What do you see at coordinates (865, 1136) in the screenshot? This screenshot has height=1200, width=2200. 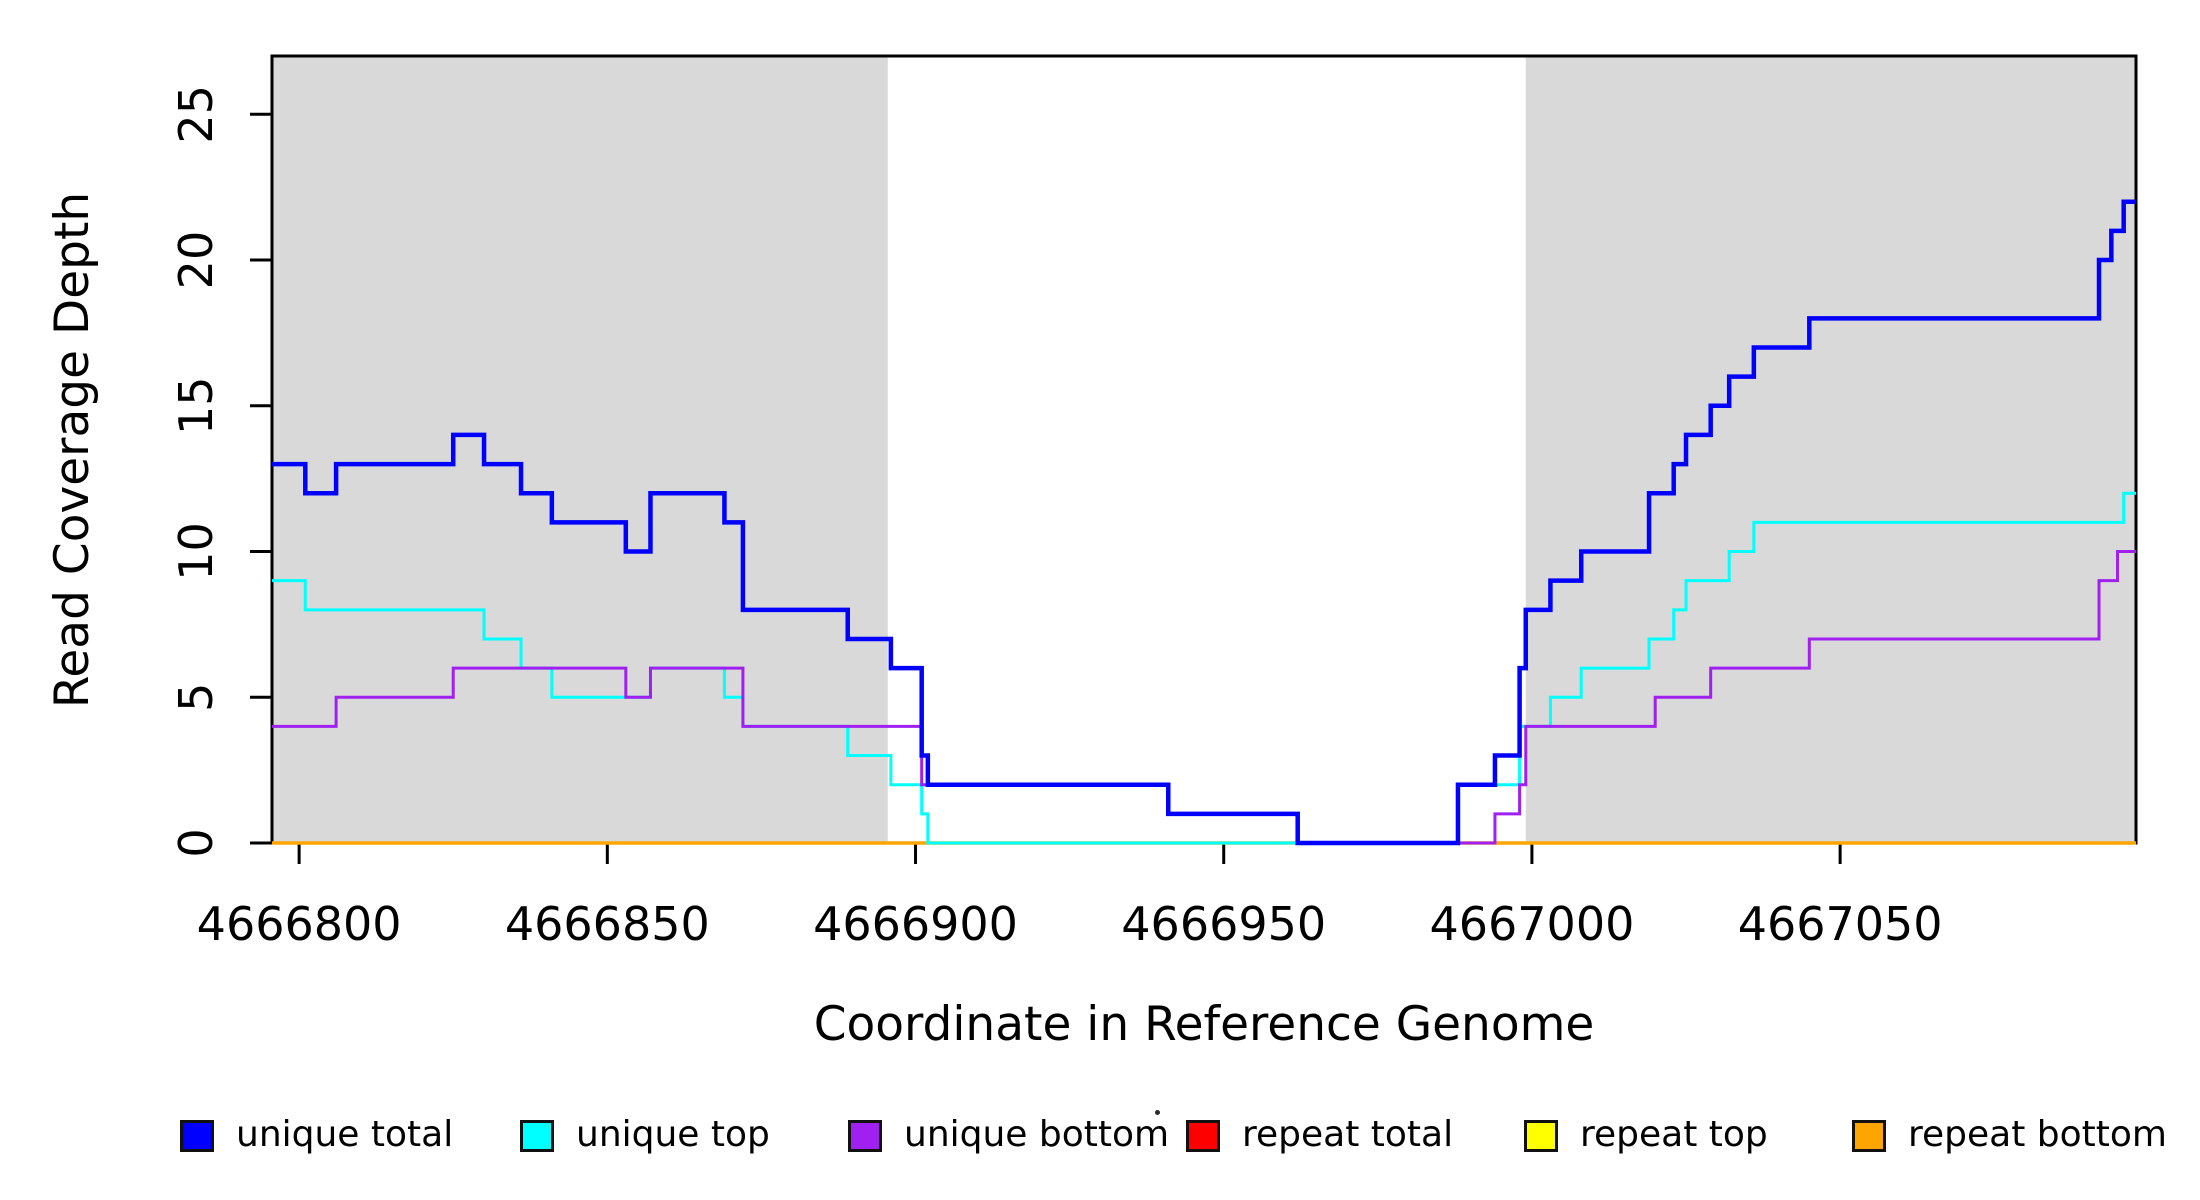 I see `legend-swatch-unique-bottom` at bounding box center [865, 1136].